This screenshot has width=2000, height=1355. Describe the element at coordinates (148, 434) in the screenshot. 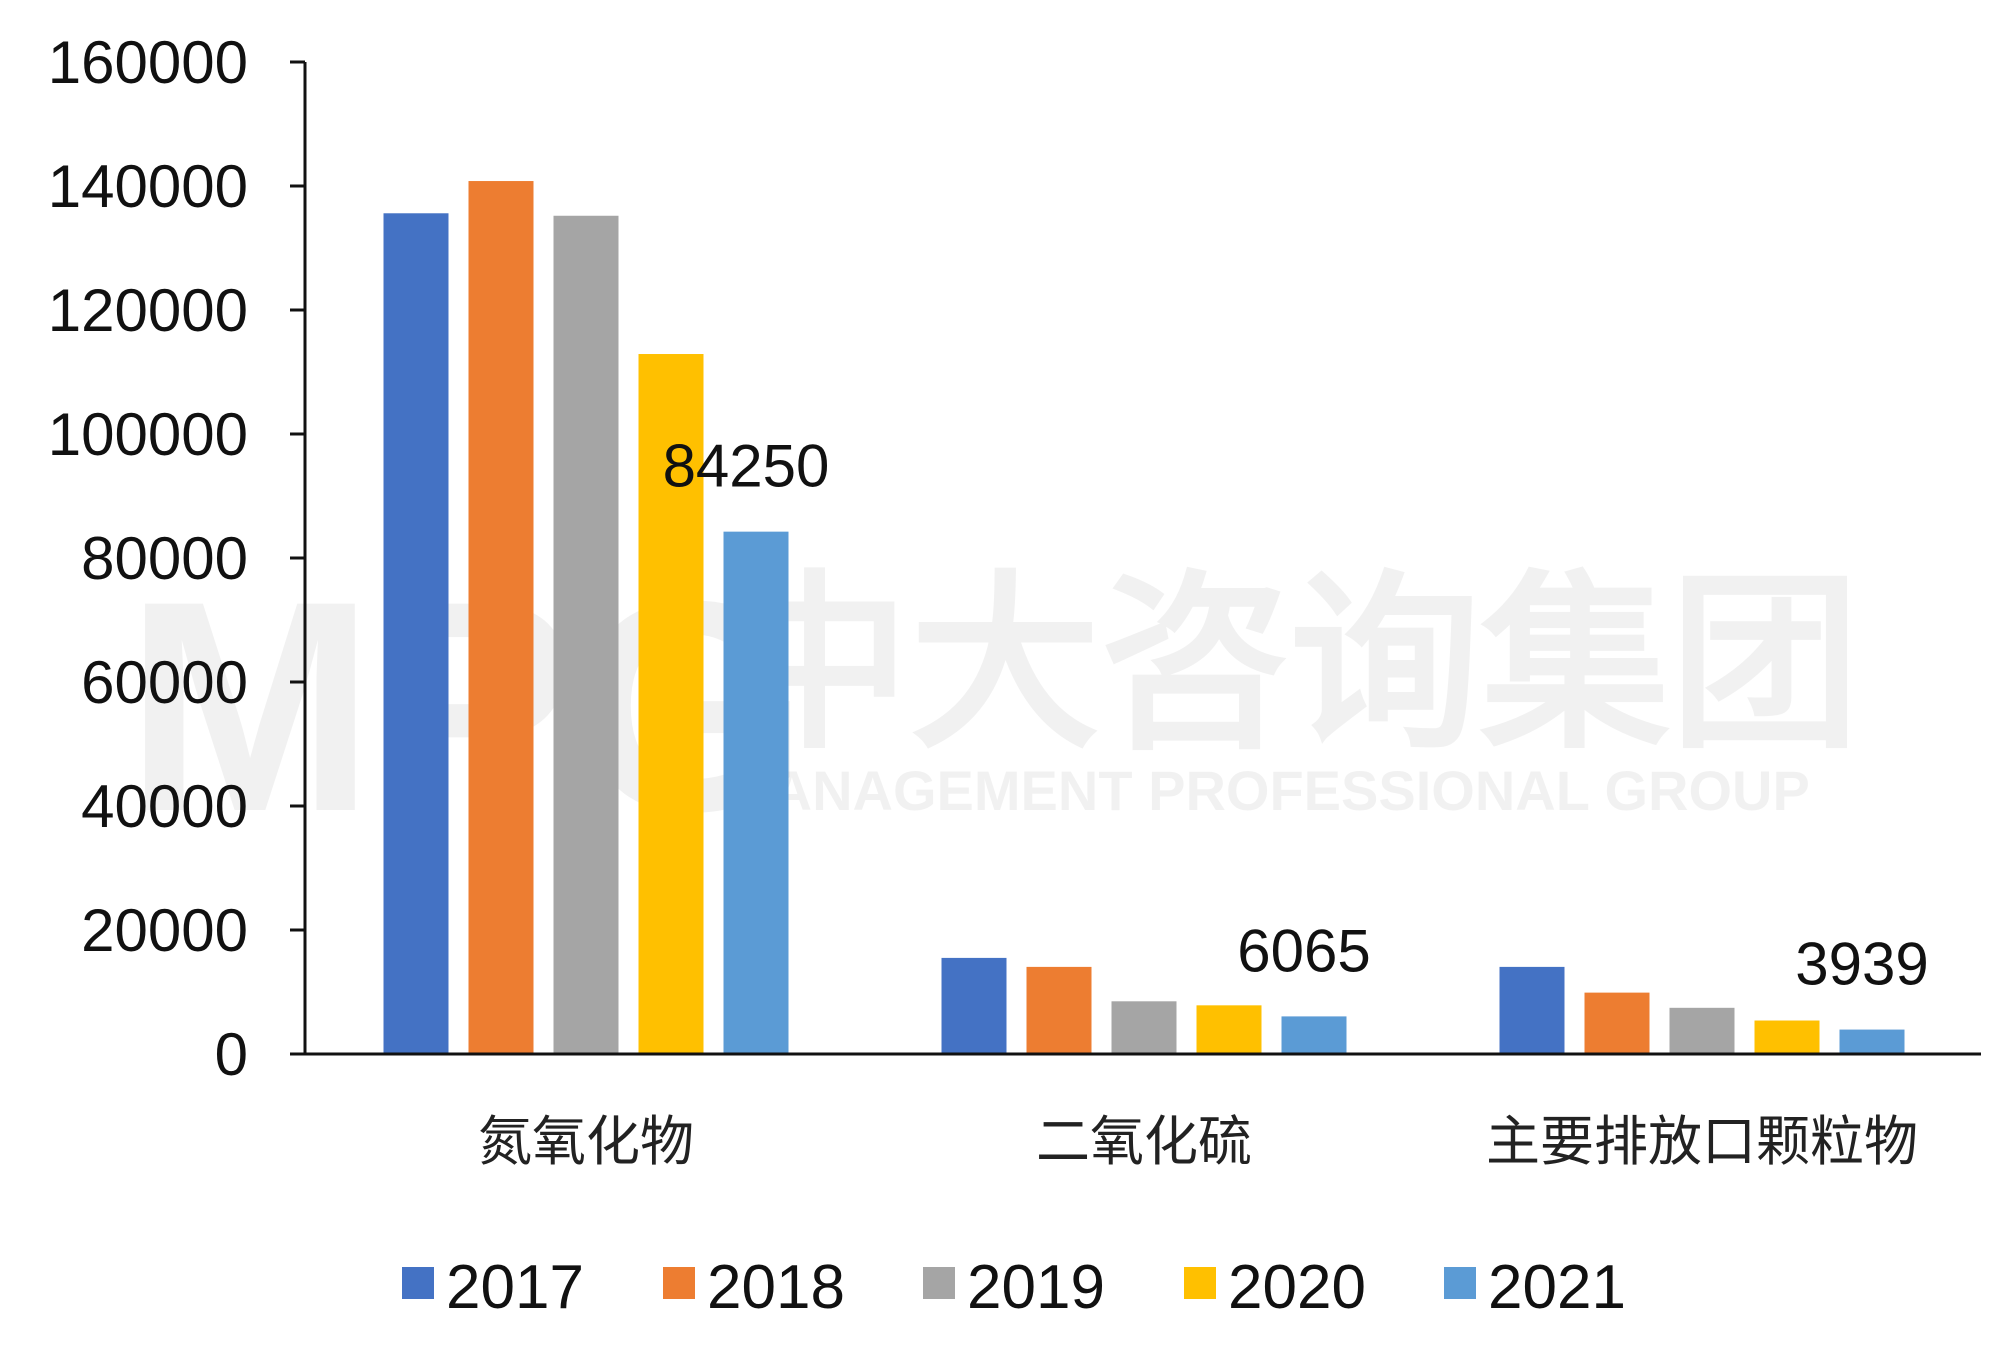

I see `y-tick-label: 100000` at that location.